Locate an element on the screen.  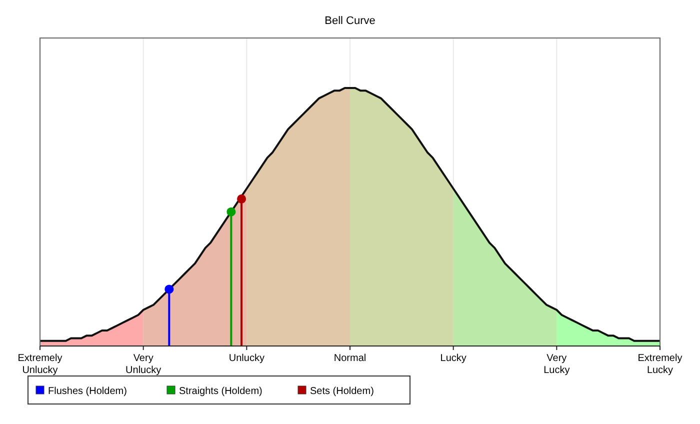
x-tick-label: Very Unlucky is located at coordinates (144, 364).